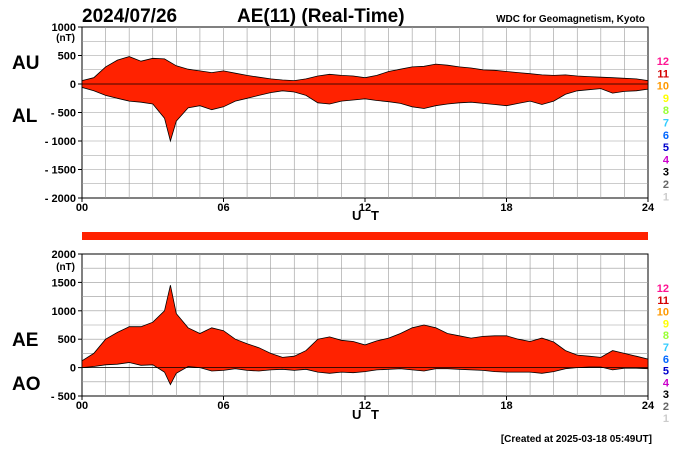 The width and height of the screenshot is (700, 450). I want to click on au-al-y-ticks: 1000 500 0 - 500 - 1000 - 1500 - 2000, so click(63, 113).